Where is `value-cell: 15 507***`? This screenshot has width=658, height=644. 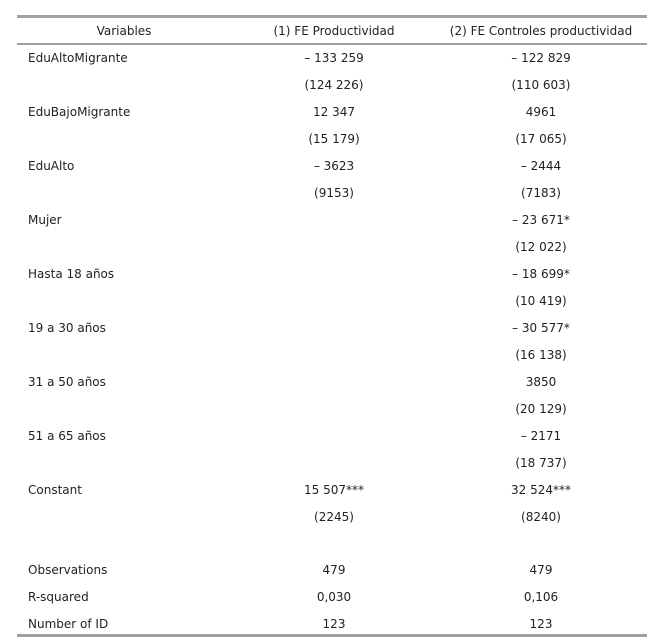
value-cell: 15 507*** is located at coordinates (334, 490).